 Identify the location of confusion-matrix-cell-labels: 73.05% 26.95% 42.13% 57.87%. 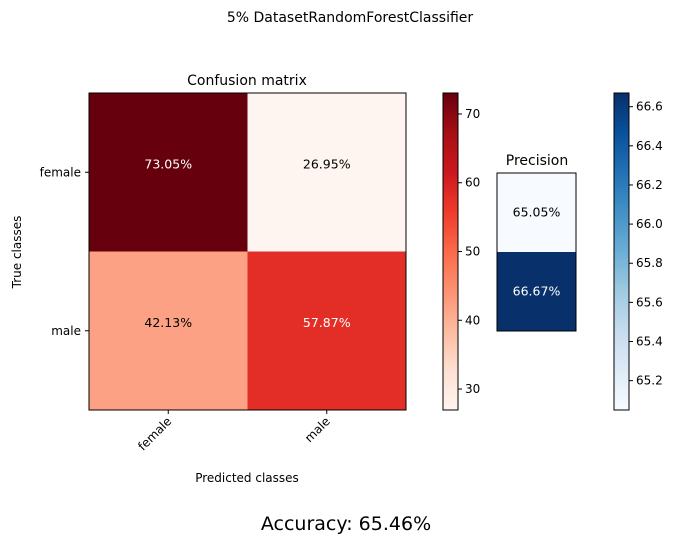
(247, 243).